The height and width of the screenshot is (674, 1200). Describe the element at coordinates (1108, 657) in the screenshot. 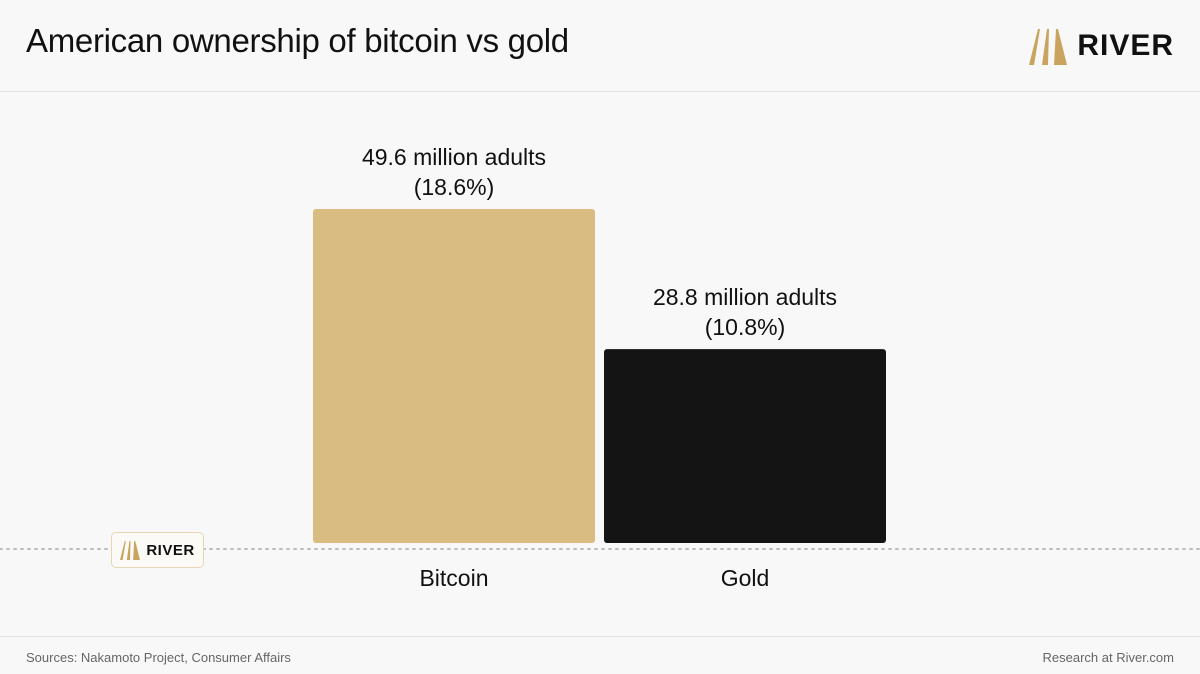

I see `research-credit: Research at River.com` at that location.